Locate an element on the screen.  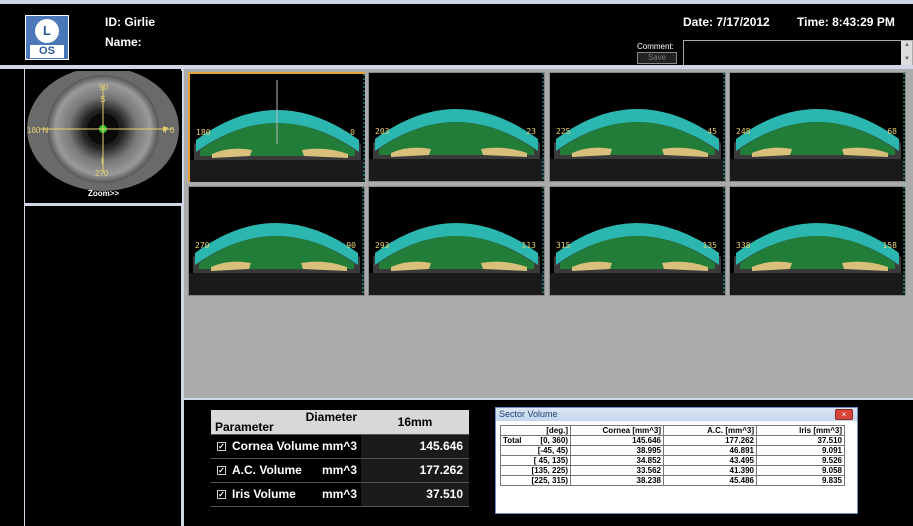
exam-time: Time: 8:43:29 PM is located at coordinates (846, 22).